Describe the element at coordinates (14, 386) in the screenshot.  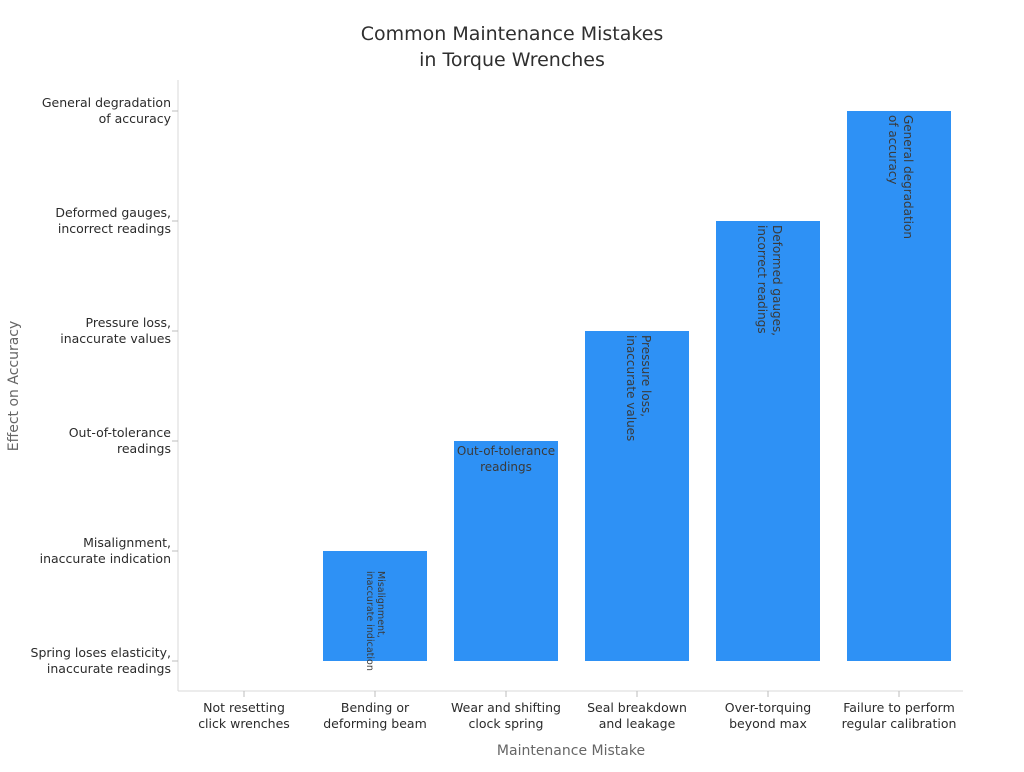
I see `y-axis-title: Effect on Accuracy` at that location.